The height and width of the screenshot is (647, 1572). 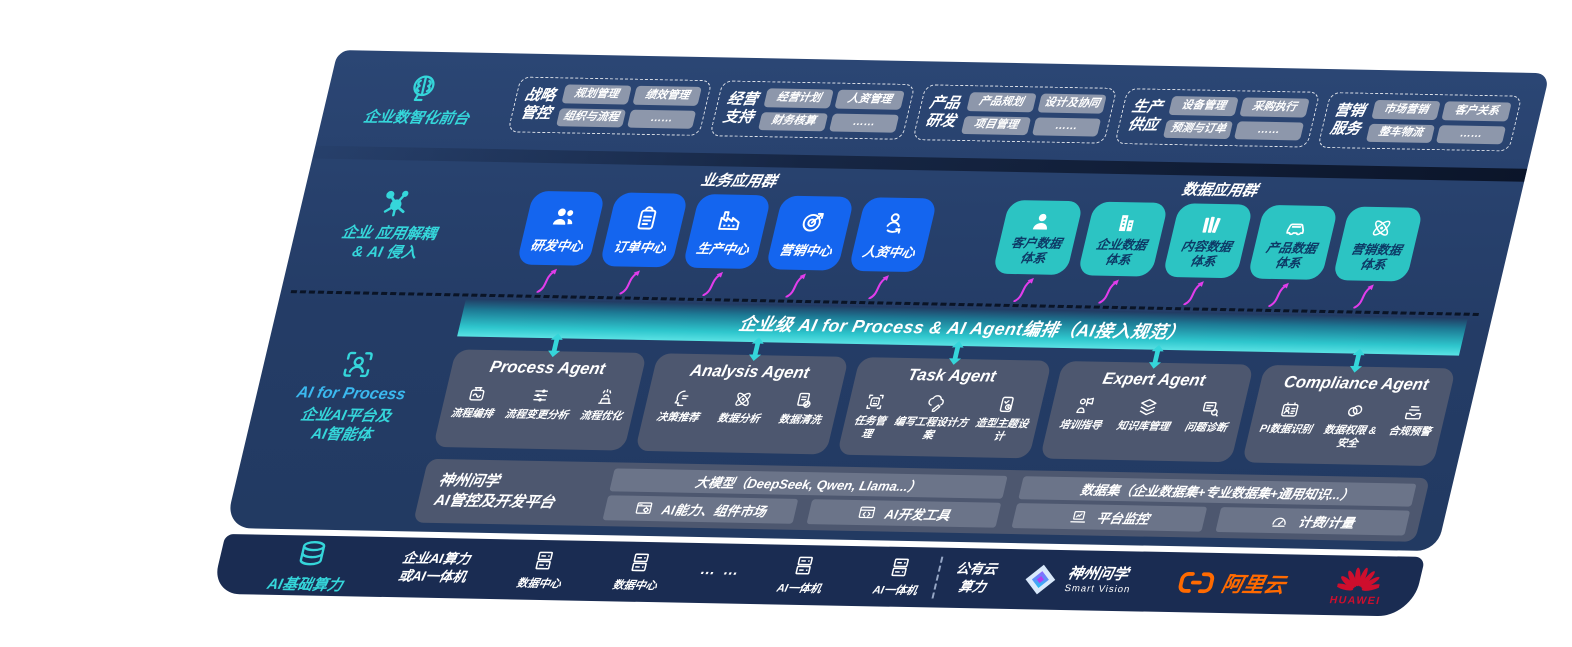 What do you see at coordinates (1326, 522) in the screenshot?
I see `cell-label: 计费/计量` at bounding box center [1326, 522].